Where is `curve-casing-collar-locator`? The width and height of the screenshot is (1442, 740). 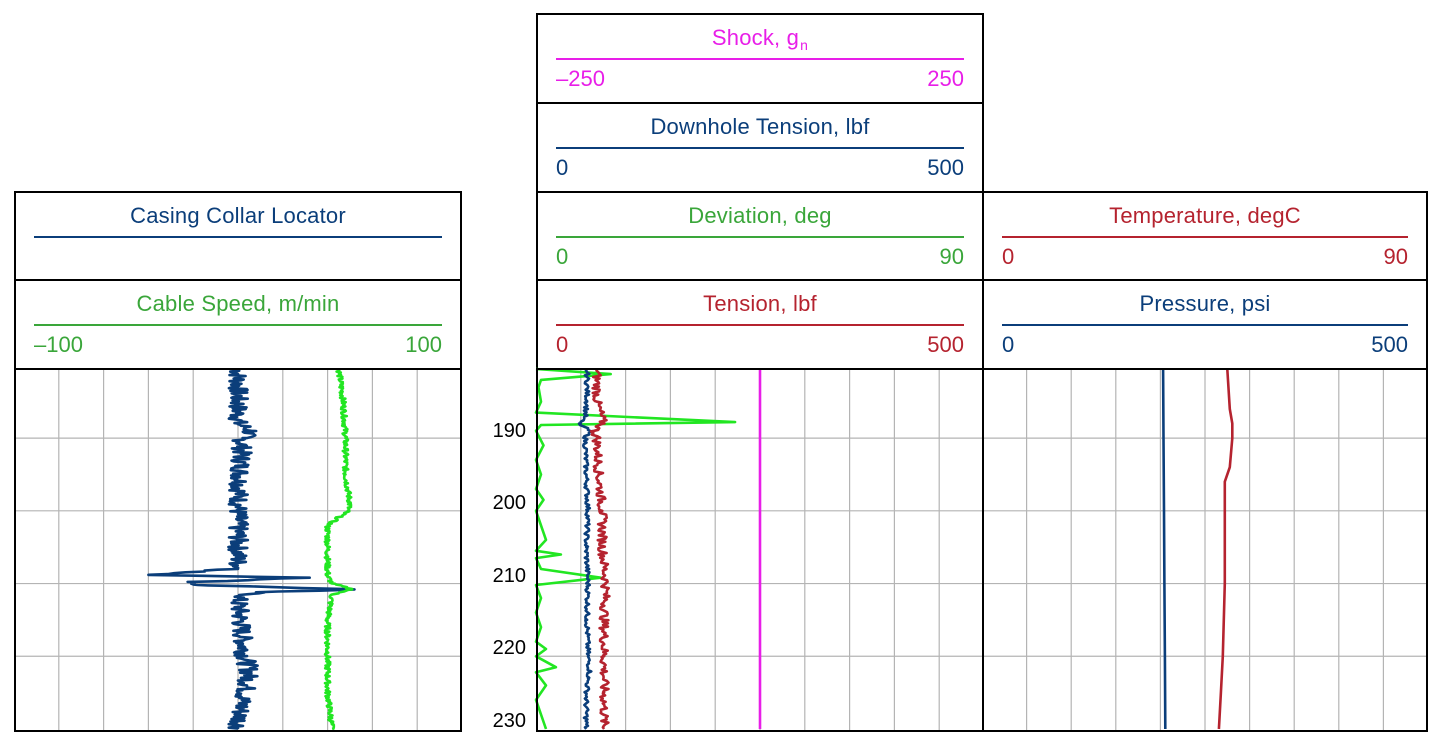
curve-casing-collar-locator is located at coordinates (251, 549).